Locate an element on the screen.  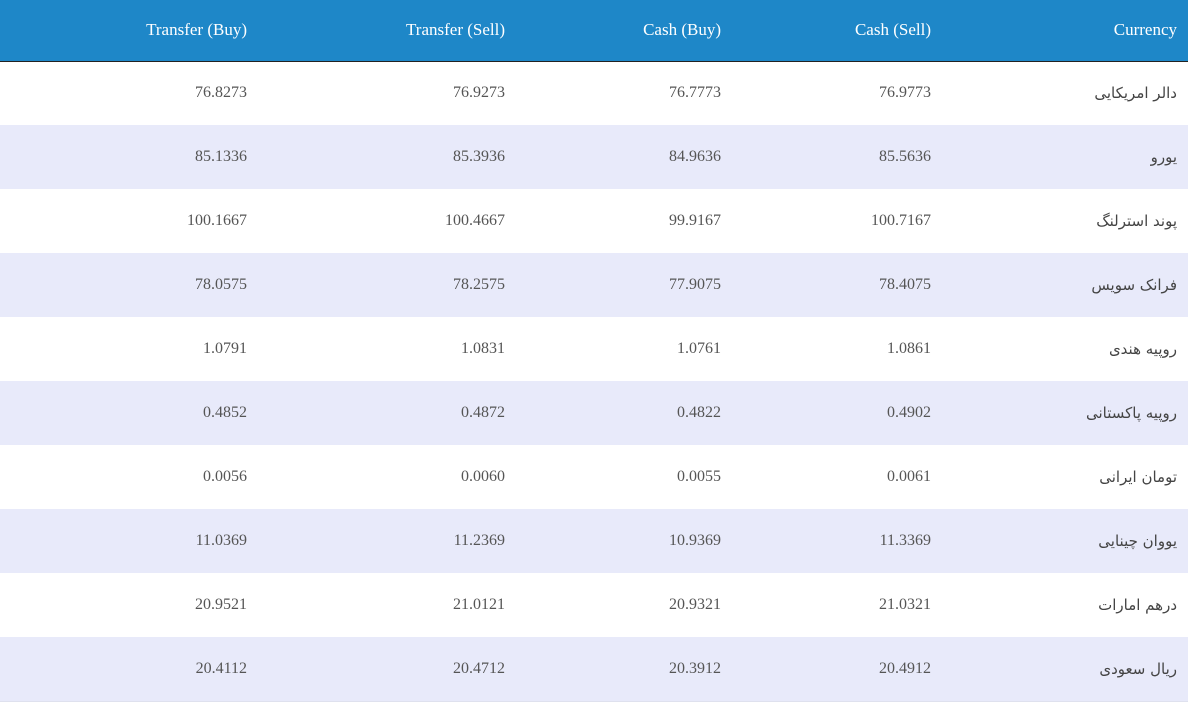
table-row: 78.0575 78.2575 77.9075 78.4075 فرانک سویس is located at coordinates (594, 285).